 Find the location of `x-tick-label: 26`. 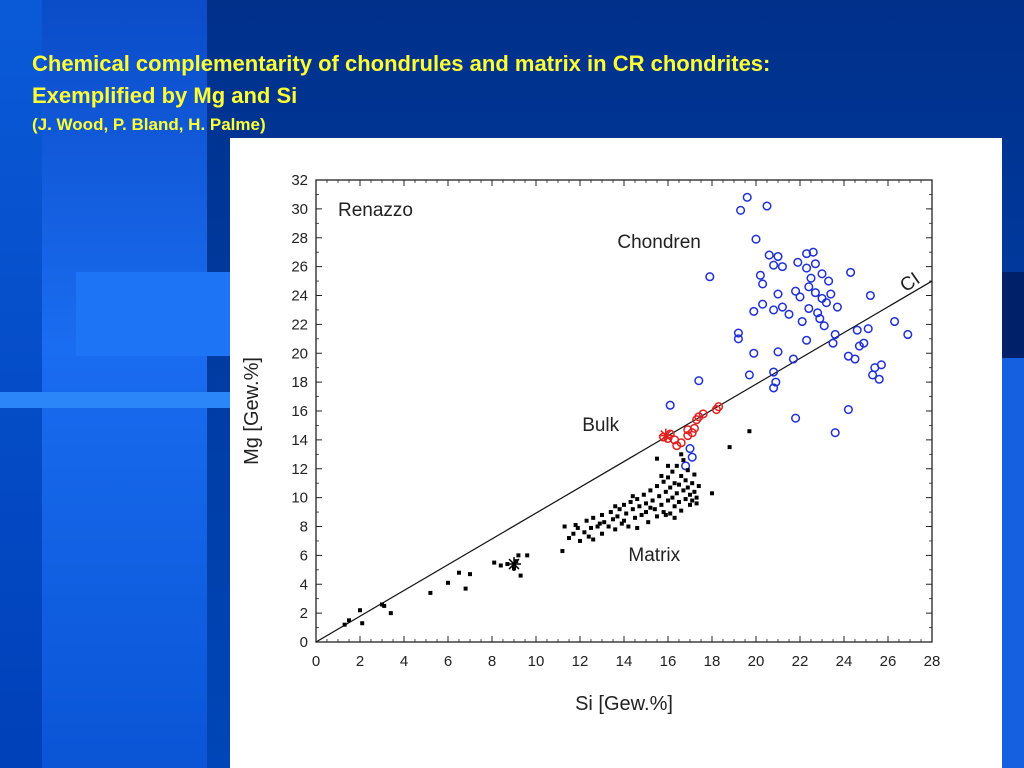

x-tick-label: 26 is located at coordinates (888, 661).